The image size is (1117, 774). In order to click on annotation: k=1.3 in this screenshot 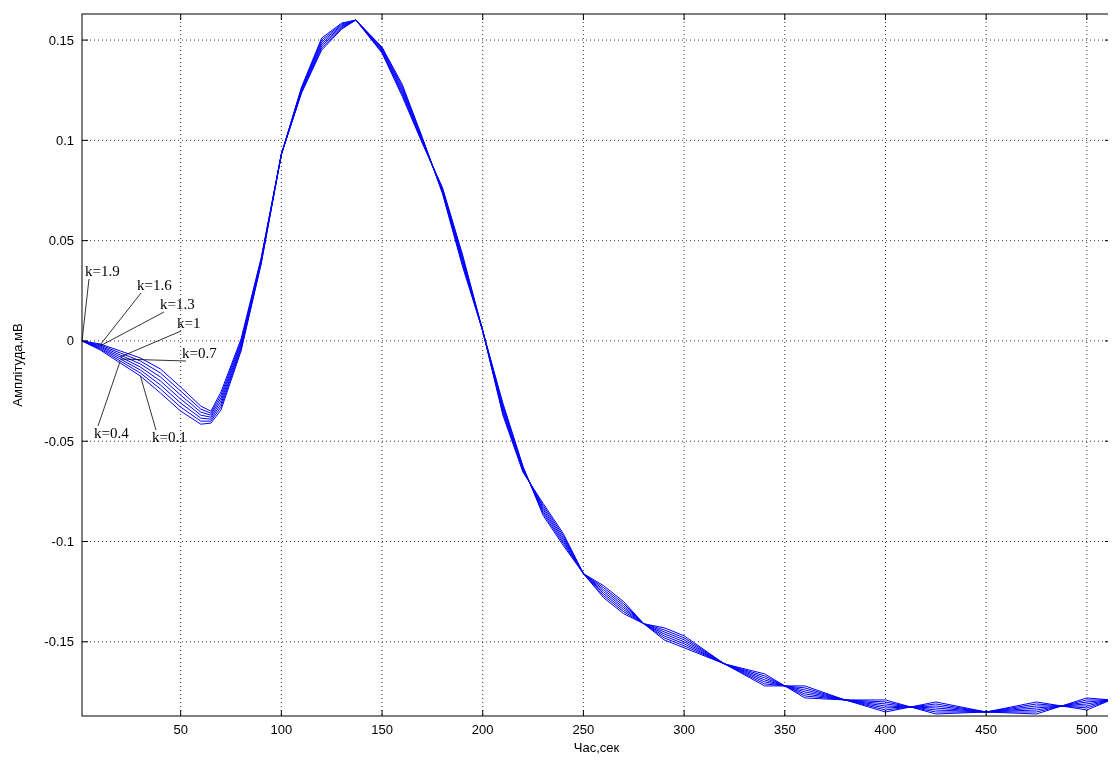, I will do `click(177, 304)`.